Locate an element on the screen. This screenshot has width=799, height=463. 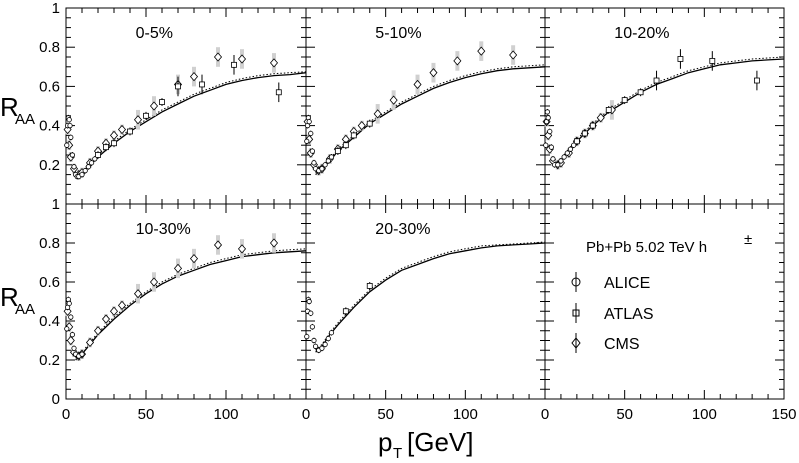
x-axis-label: p T [GeV] is located at coordinates (425, 444).